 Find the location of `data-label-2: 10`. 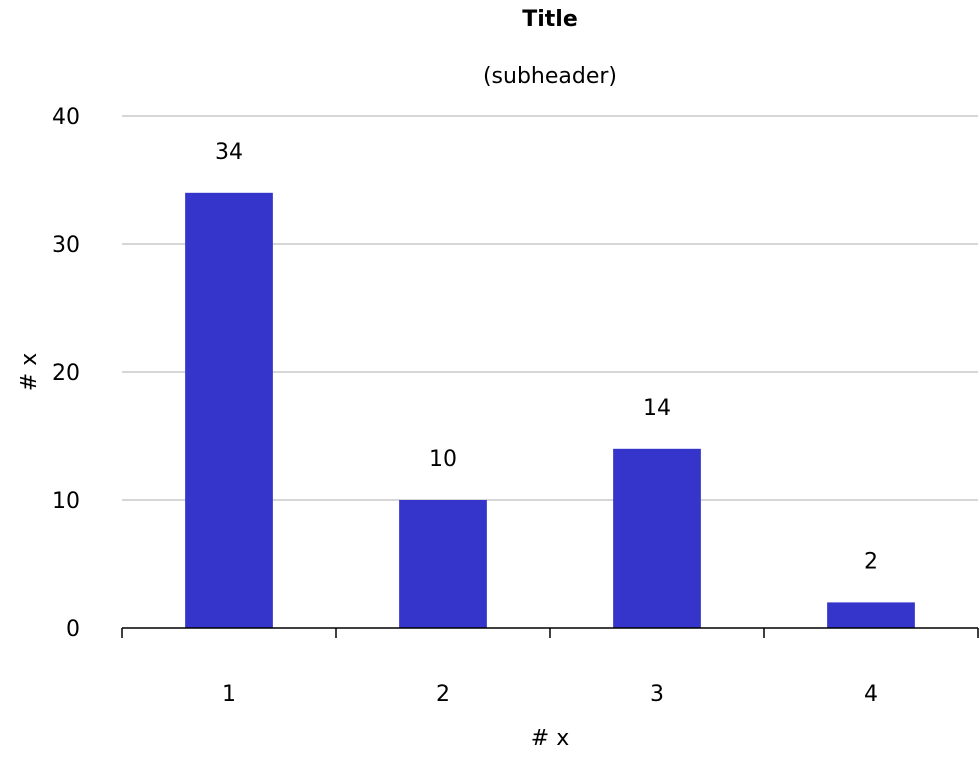

data-label-2: 10 is located at coordinates (443, 459).